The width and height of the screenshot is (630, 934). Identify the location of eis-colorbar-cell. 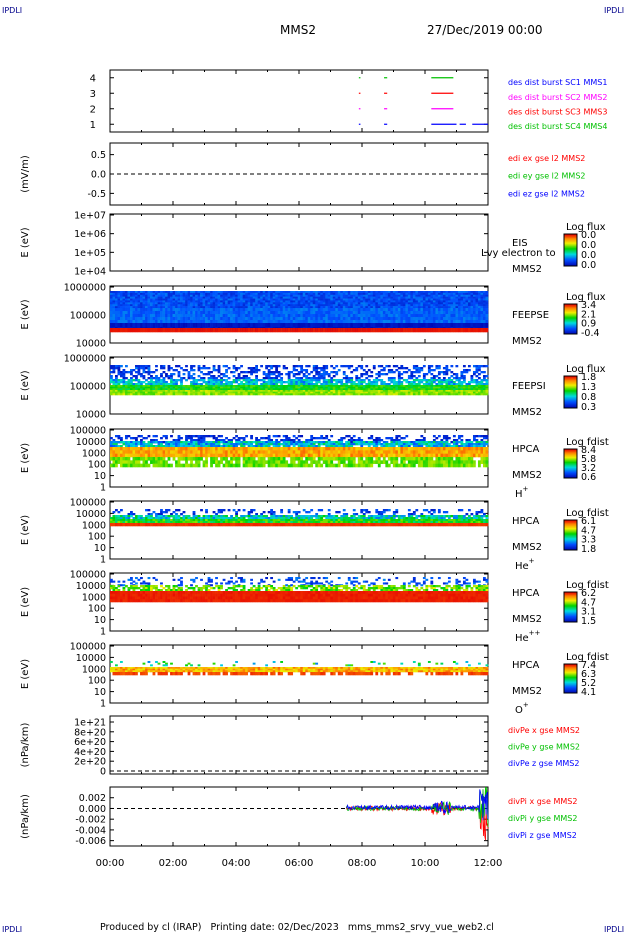
(570, 261).